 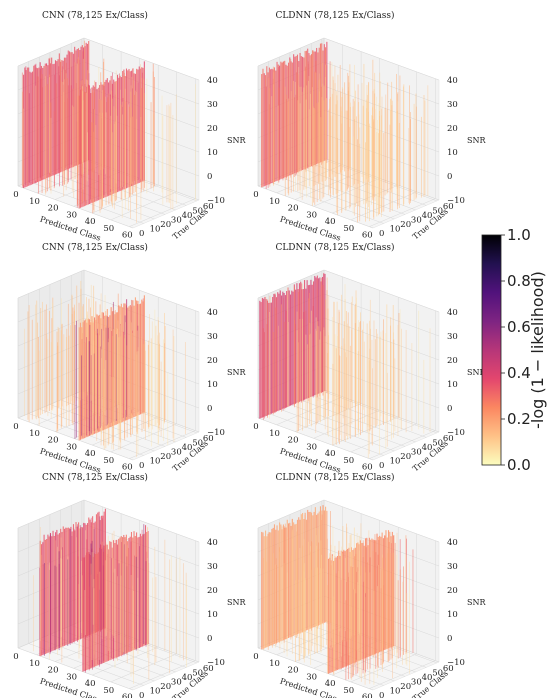 I want to click on colorbar-label: -log (1 − likelihood), so click(x=537, y=350).